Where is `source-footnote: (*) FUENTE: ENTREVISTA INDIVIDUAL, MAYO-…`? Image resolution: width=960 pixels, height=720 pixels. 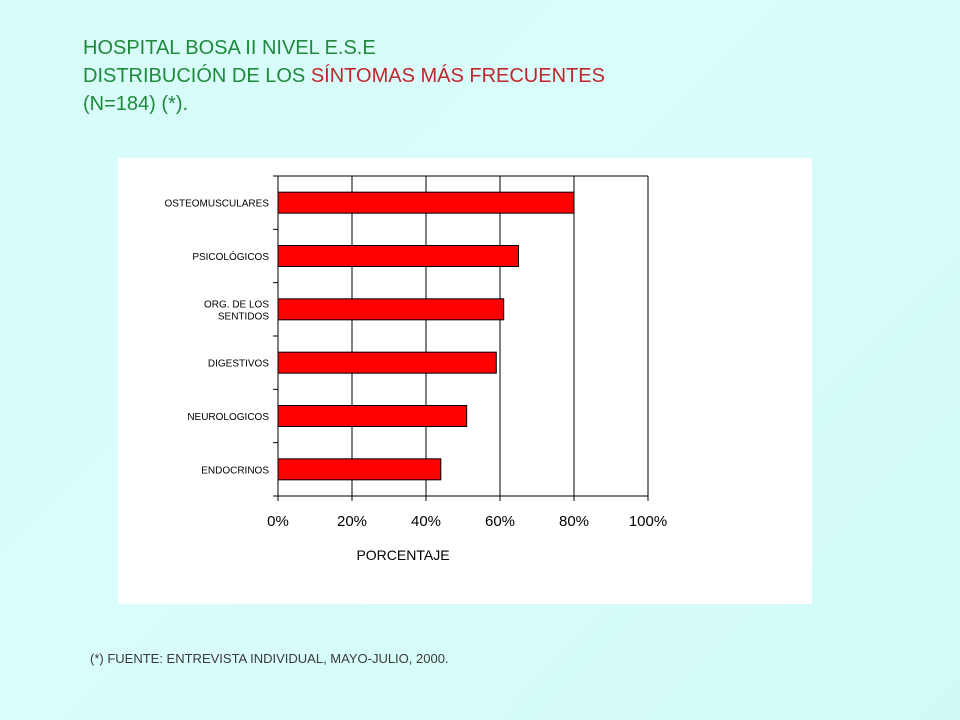 source-footnote: (*) FUENTE: ENTREVISTA INDIVIDUAL, MAYO-… is located at coordinates (269, 658).